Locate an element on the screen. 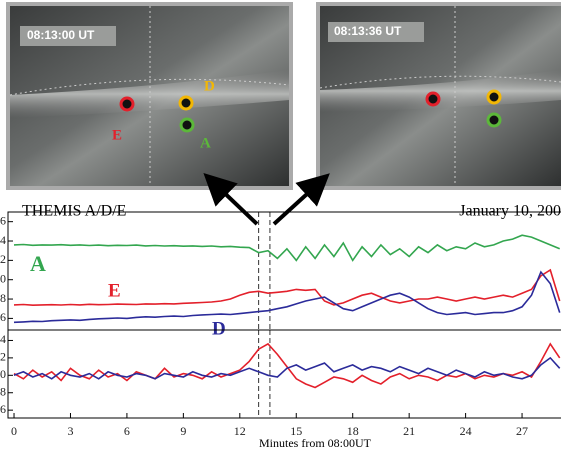 This screenshot has height=450, width=561. spot-label: D is located at coordinates (209, 86).